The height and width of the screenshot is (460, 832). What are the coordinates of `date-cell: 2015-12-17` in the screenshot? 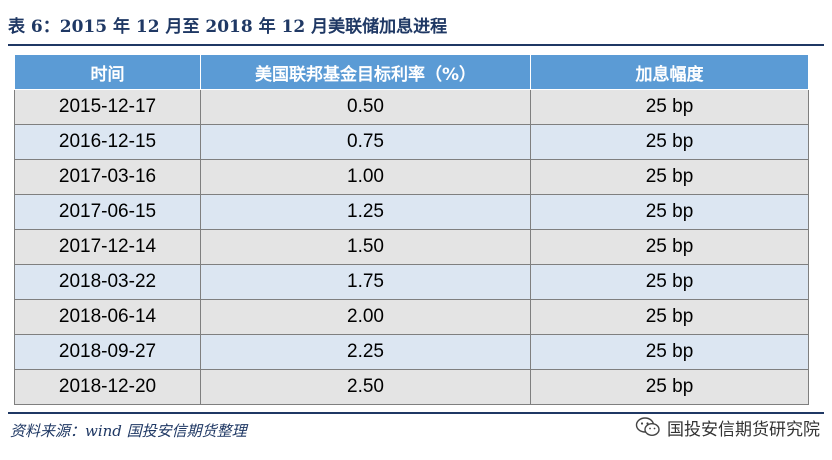 It's located at (107, 107).